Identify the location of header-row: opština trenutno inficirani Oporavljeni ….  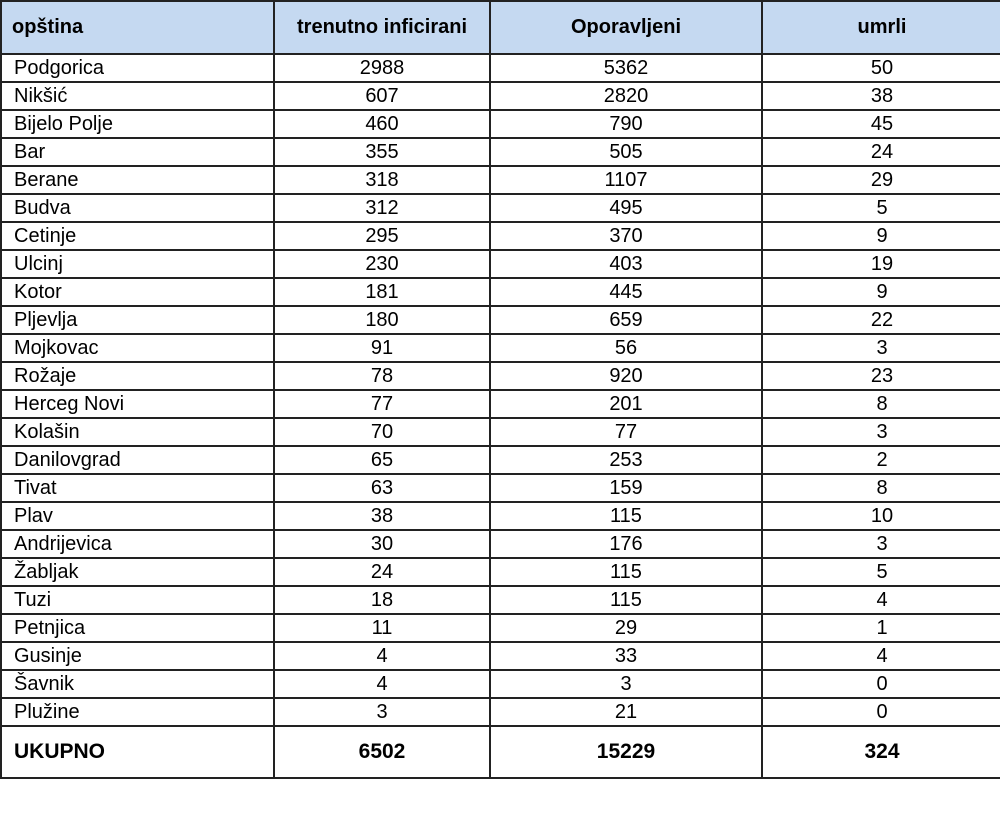
(500, 27).